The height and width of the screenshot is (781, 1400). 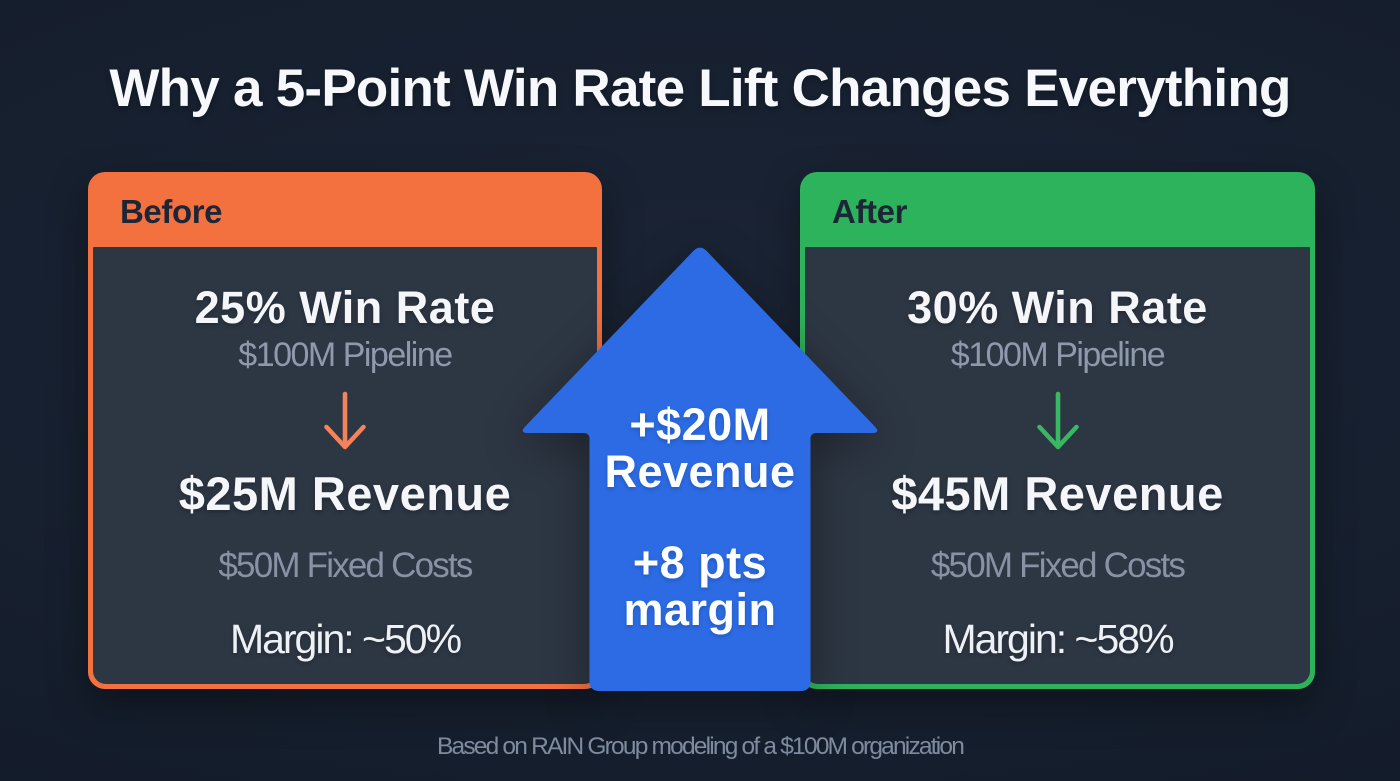 I want to click on before-revenue: $25M Revenue, so click(x=345, y=493).